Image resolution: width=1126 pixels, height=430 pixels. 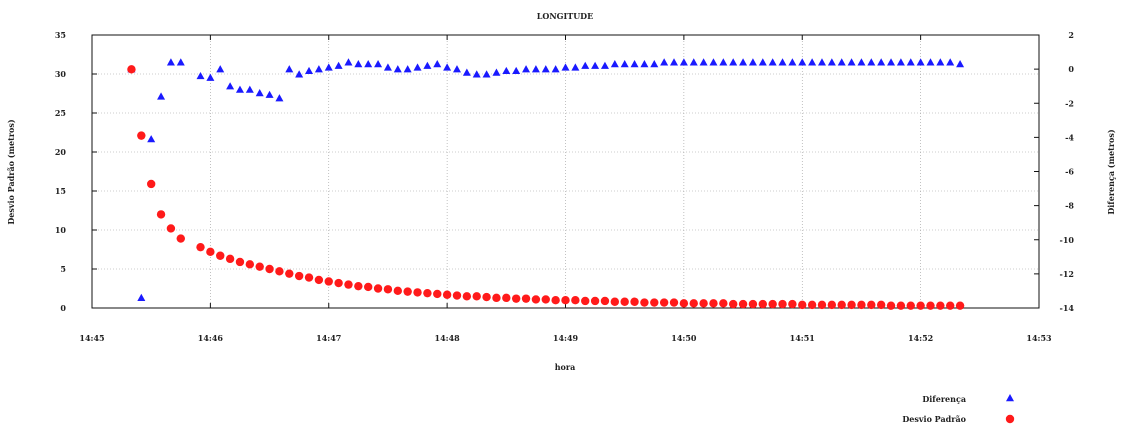 What do you see at coordinates (944, 399) in the screenshot?
I see `legend-label-diferenca: Diferença` at bounding box center [944, 399].